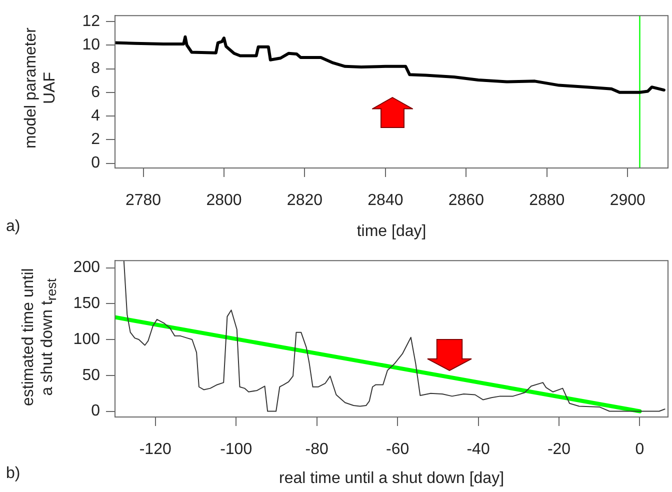 The width and height of the screenshot is (672, 492). What do you see at coordinates (86, 303) in the screenshot?
I see `y-tick-label: 150` at bounding box center [86, 303].